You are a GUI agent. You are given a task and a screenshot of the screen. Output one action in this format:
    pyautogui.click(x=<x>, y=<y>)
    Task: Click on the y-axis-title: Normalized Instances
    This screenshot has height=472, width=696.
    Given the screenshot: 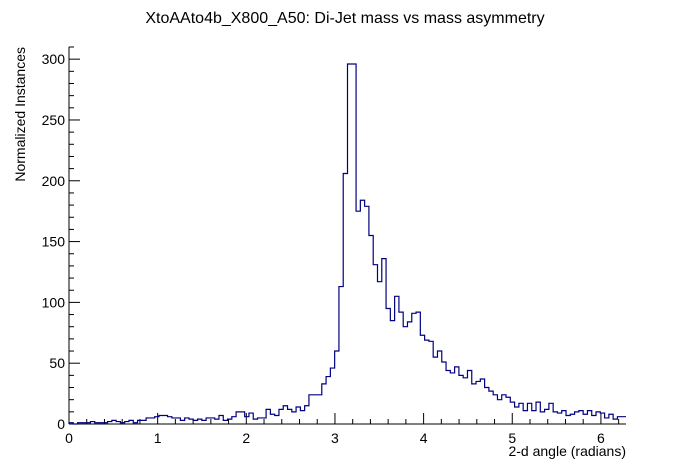 What is the action you would take?
    pyautogui.click(x=20, y=114)
    